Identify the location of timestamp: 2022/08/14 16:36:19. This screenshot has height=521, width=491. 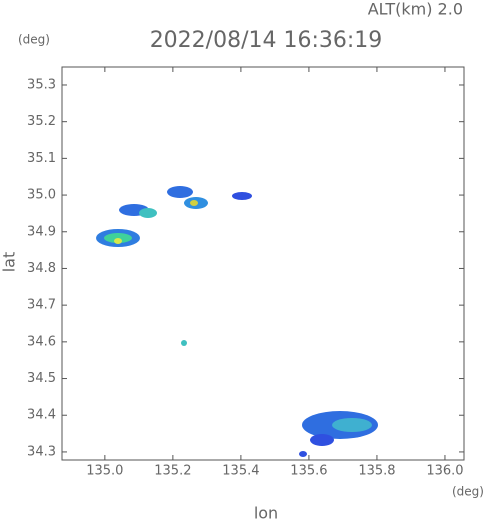
(266, 40).